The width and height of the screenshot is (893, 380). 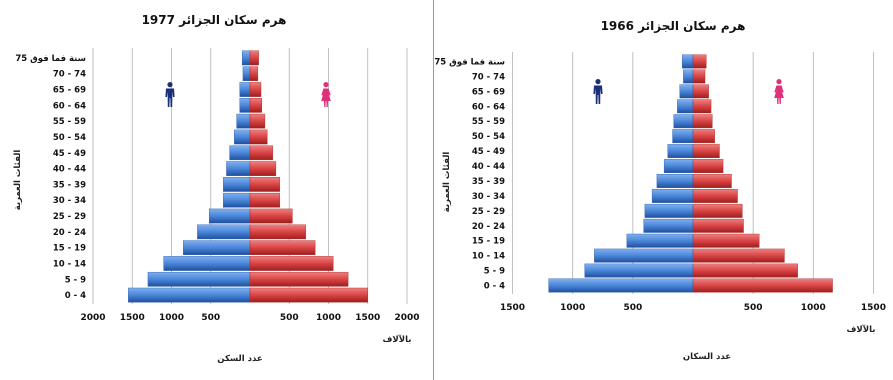 What do you see at coordinates (469, 62) in the screenshot?
I see `age-category-label: 75 سنة فما فوق` at bounding box center [469, 62].